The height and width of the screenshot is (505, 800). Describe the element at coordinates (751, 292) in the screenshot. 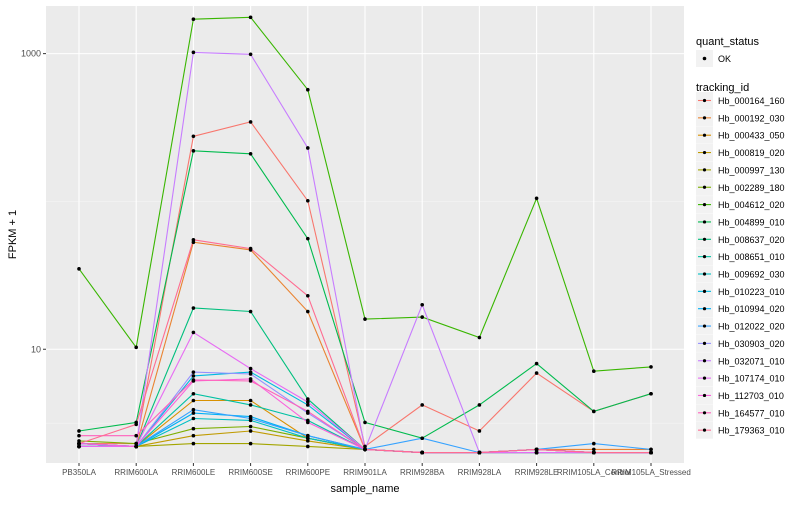

I see `legend-label: Hb_010223_010` at that location.